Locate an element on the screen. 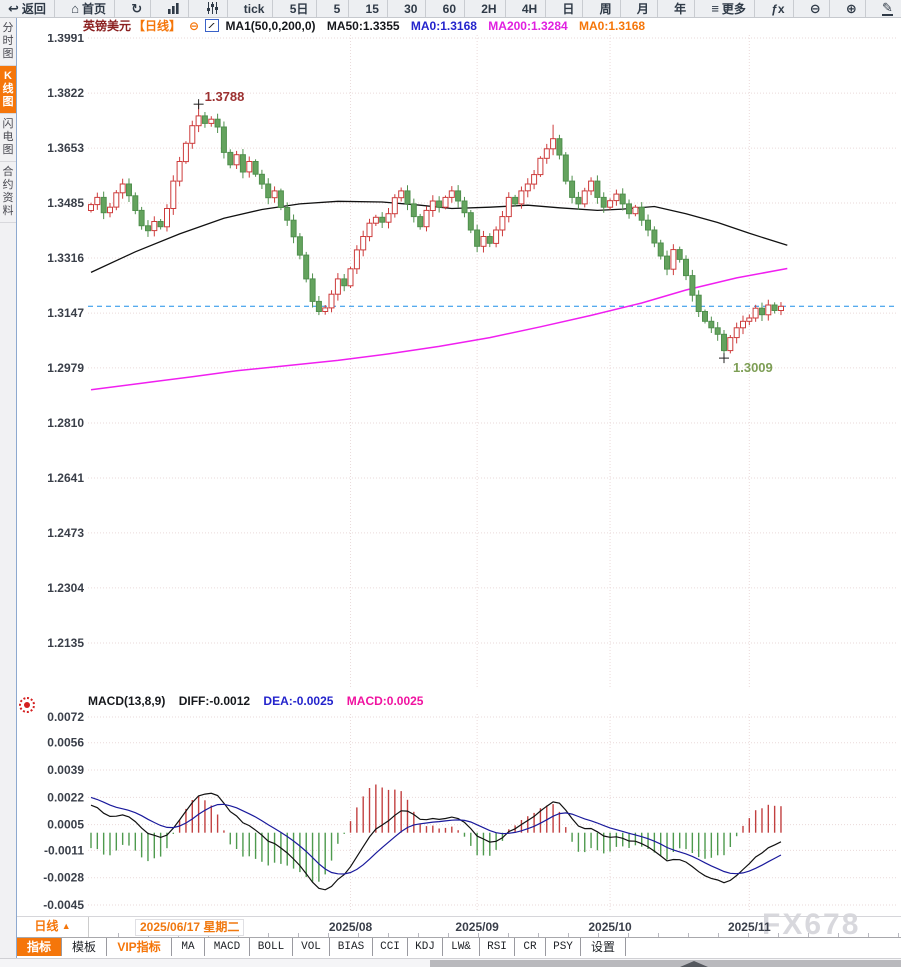 This screenshot has height=967, width=901. indicator-button-RSI: RSI is located at coordinates (497, 947).